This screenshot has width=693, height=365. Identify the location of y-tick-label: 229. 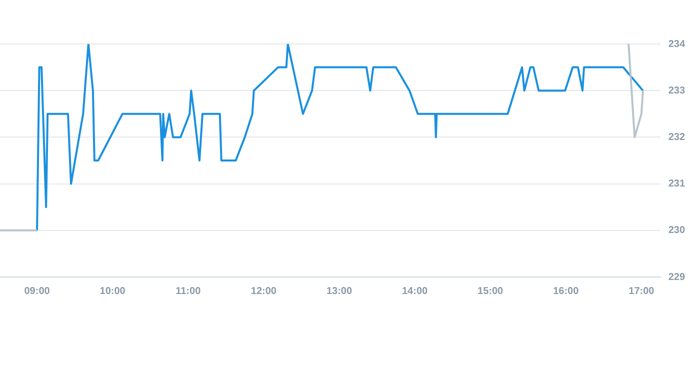
(677, 277).